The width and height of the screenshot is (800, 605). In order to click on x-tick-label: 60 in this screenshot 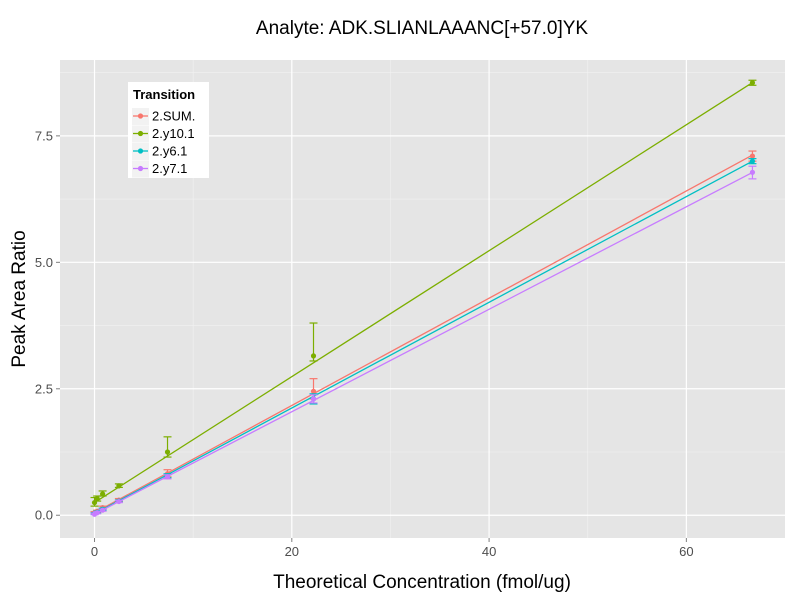, I will do `click(686, 551)`.